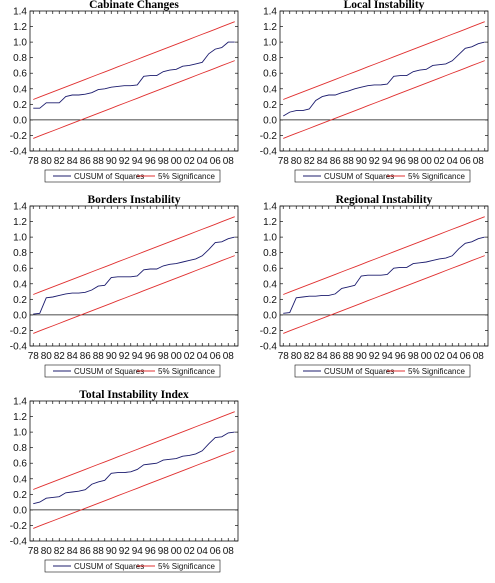 The width and height of the screenshot is (495, 583). What do you see at coordinates (270, 12) in the screenshot?
I see `y-tick-label: 1.4` at bounding box center [270, 12].